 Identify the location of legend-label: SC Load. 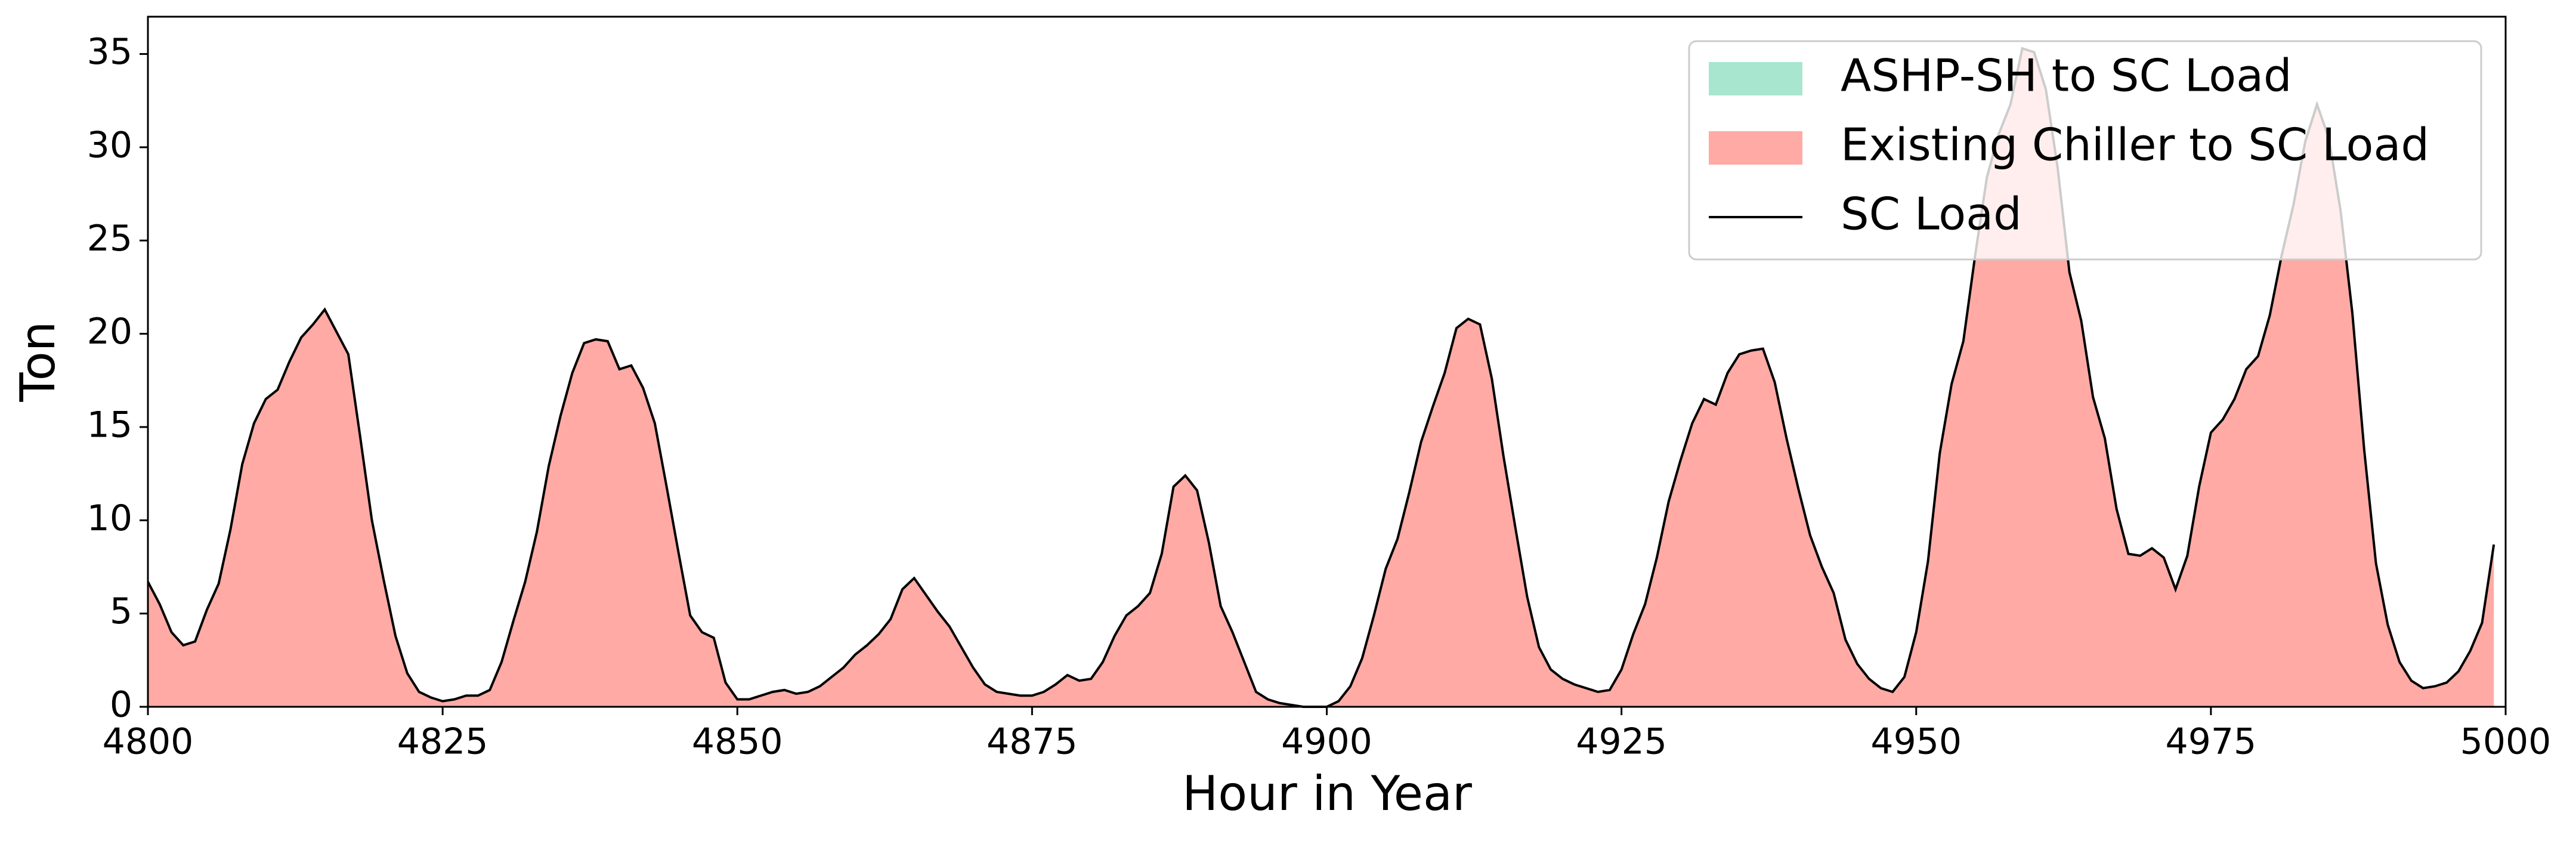
(1931, 214).